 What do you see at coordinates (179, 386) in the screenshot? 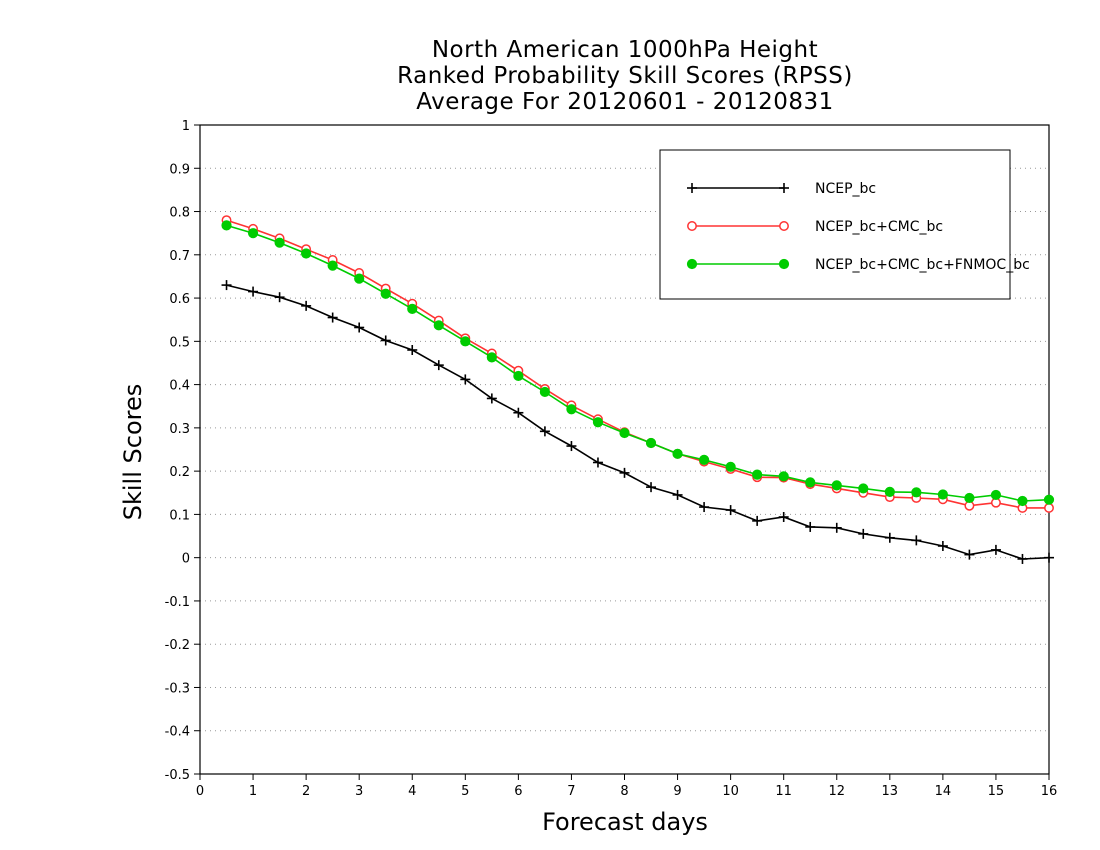
I see `y-tick-label: 0.4` at bounding box center [179, 386].